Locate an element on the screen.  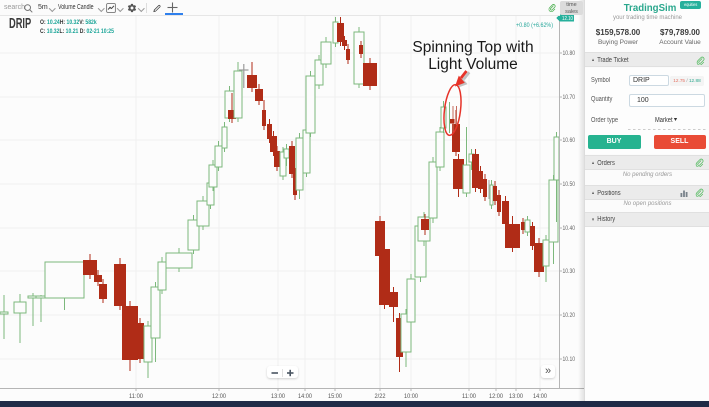
svg-text: 10.60 is located at coordinates (569, 141).